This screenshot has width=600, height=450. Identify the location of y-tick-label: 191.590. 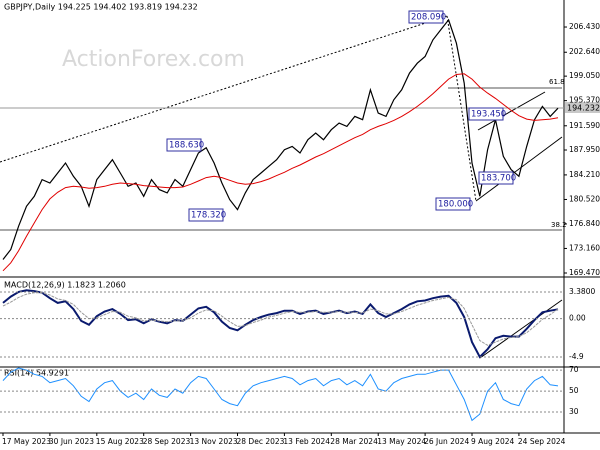
(584, 125).